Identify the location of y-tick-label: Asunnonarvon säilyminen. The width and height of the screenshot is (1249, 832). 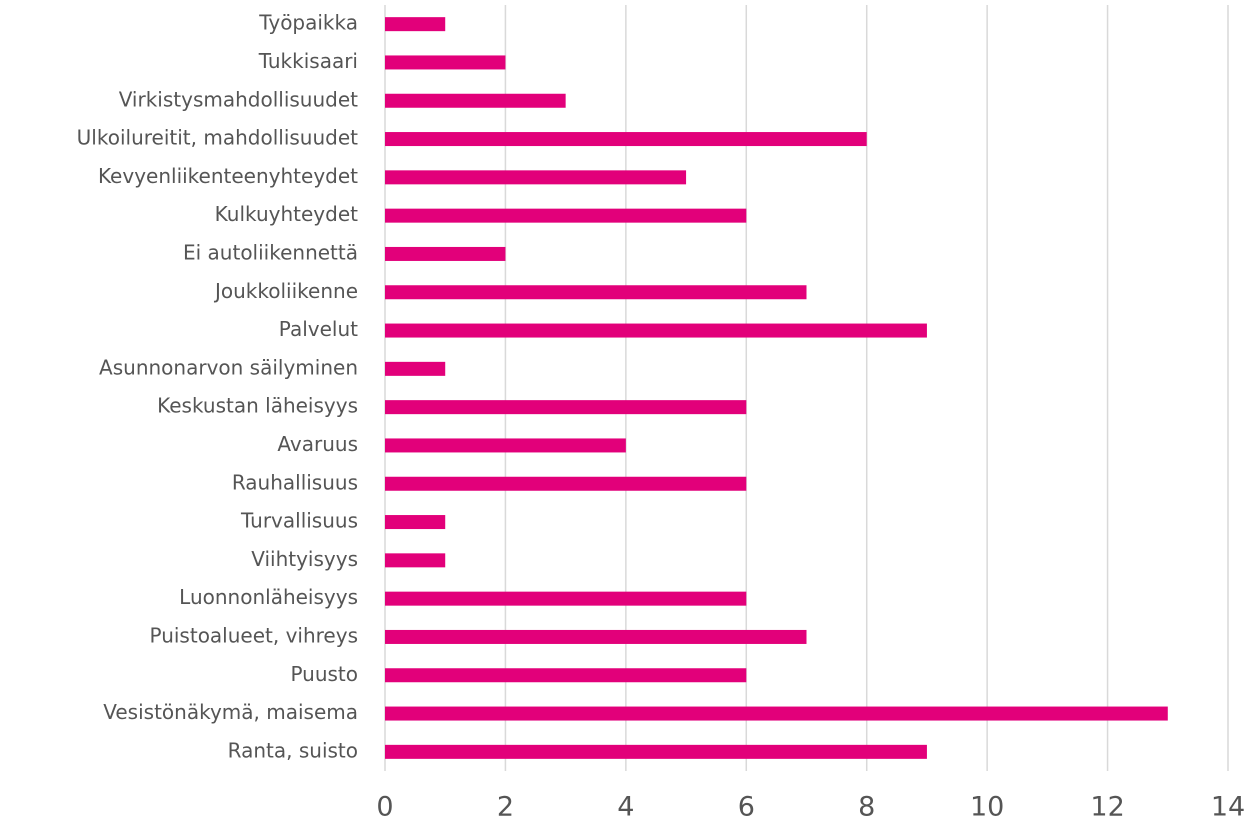
(228, 367).